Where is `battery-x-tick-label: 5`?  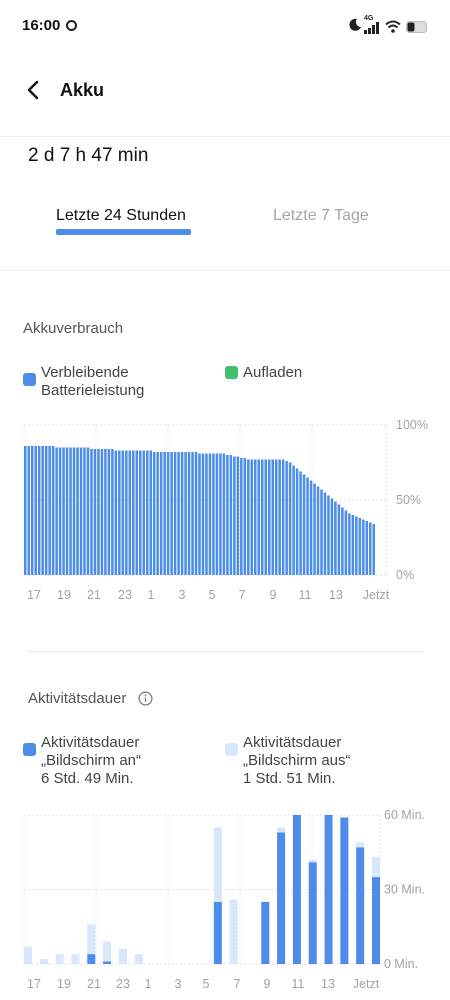
battery-x-tick-label: 5 is located at coordinates (212, 595).